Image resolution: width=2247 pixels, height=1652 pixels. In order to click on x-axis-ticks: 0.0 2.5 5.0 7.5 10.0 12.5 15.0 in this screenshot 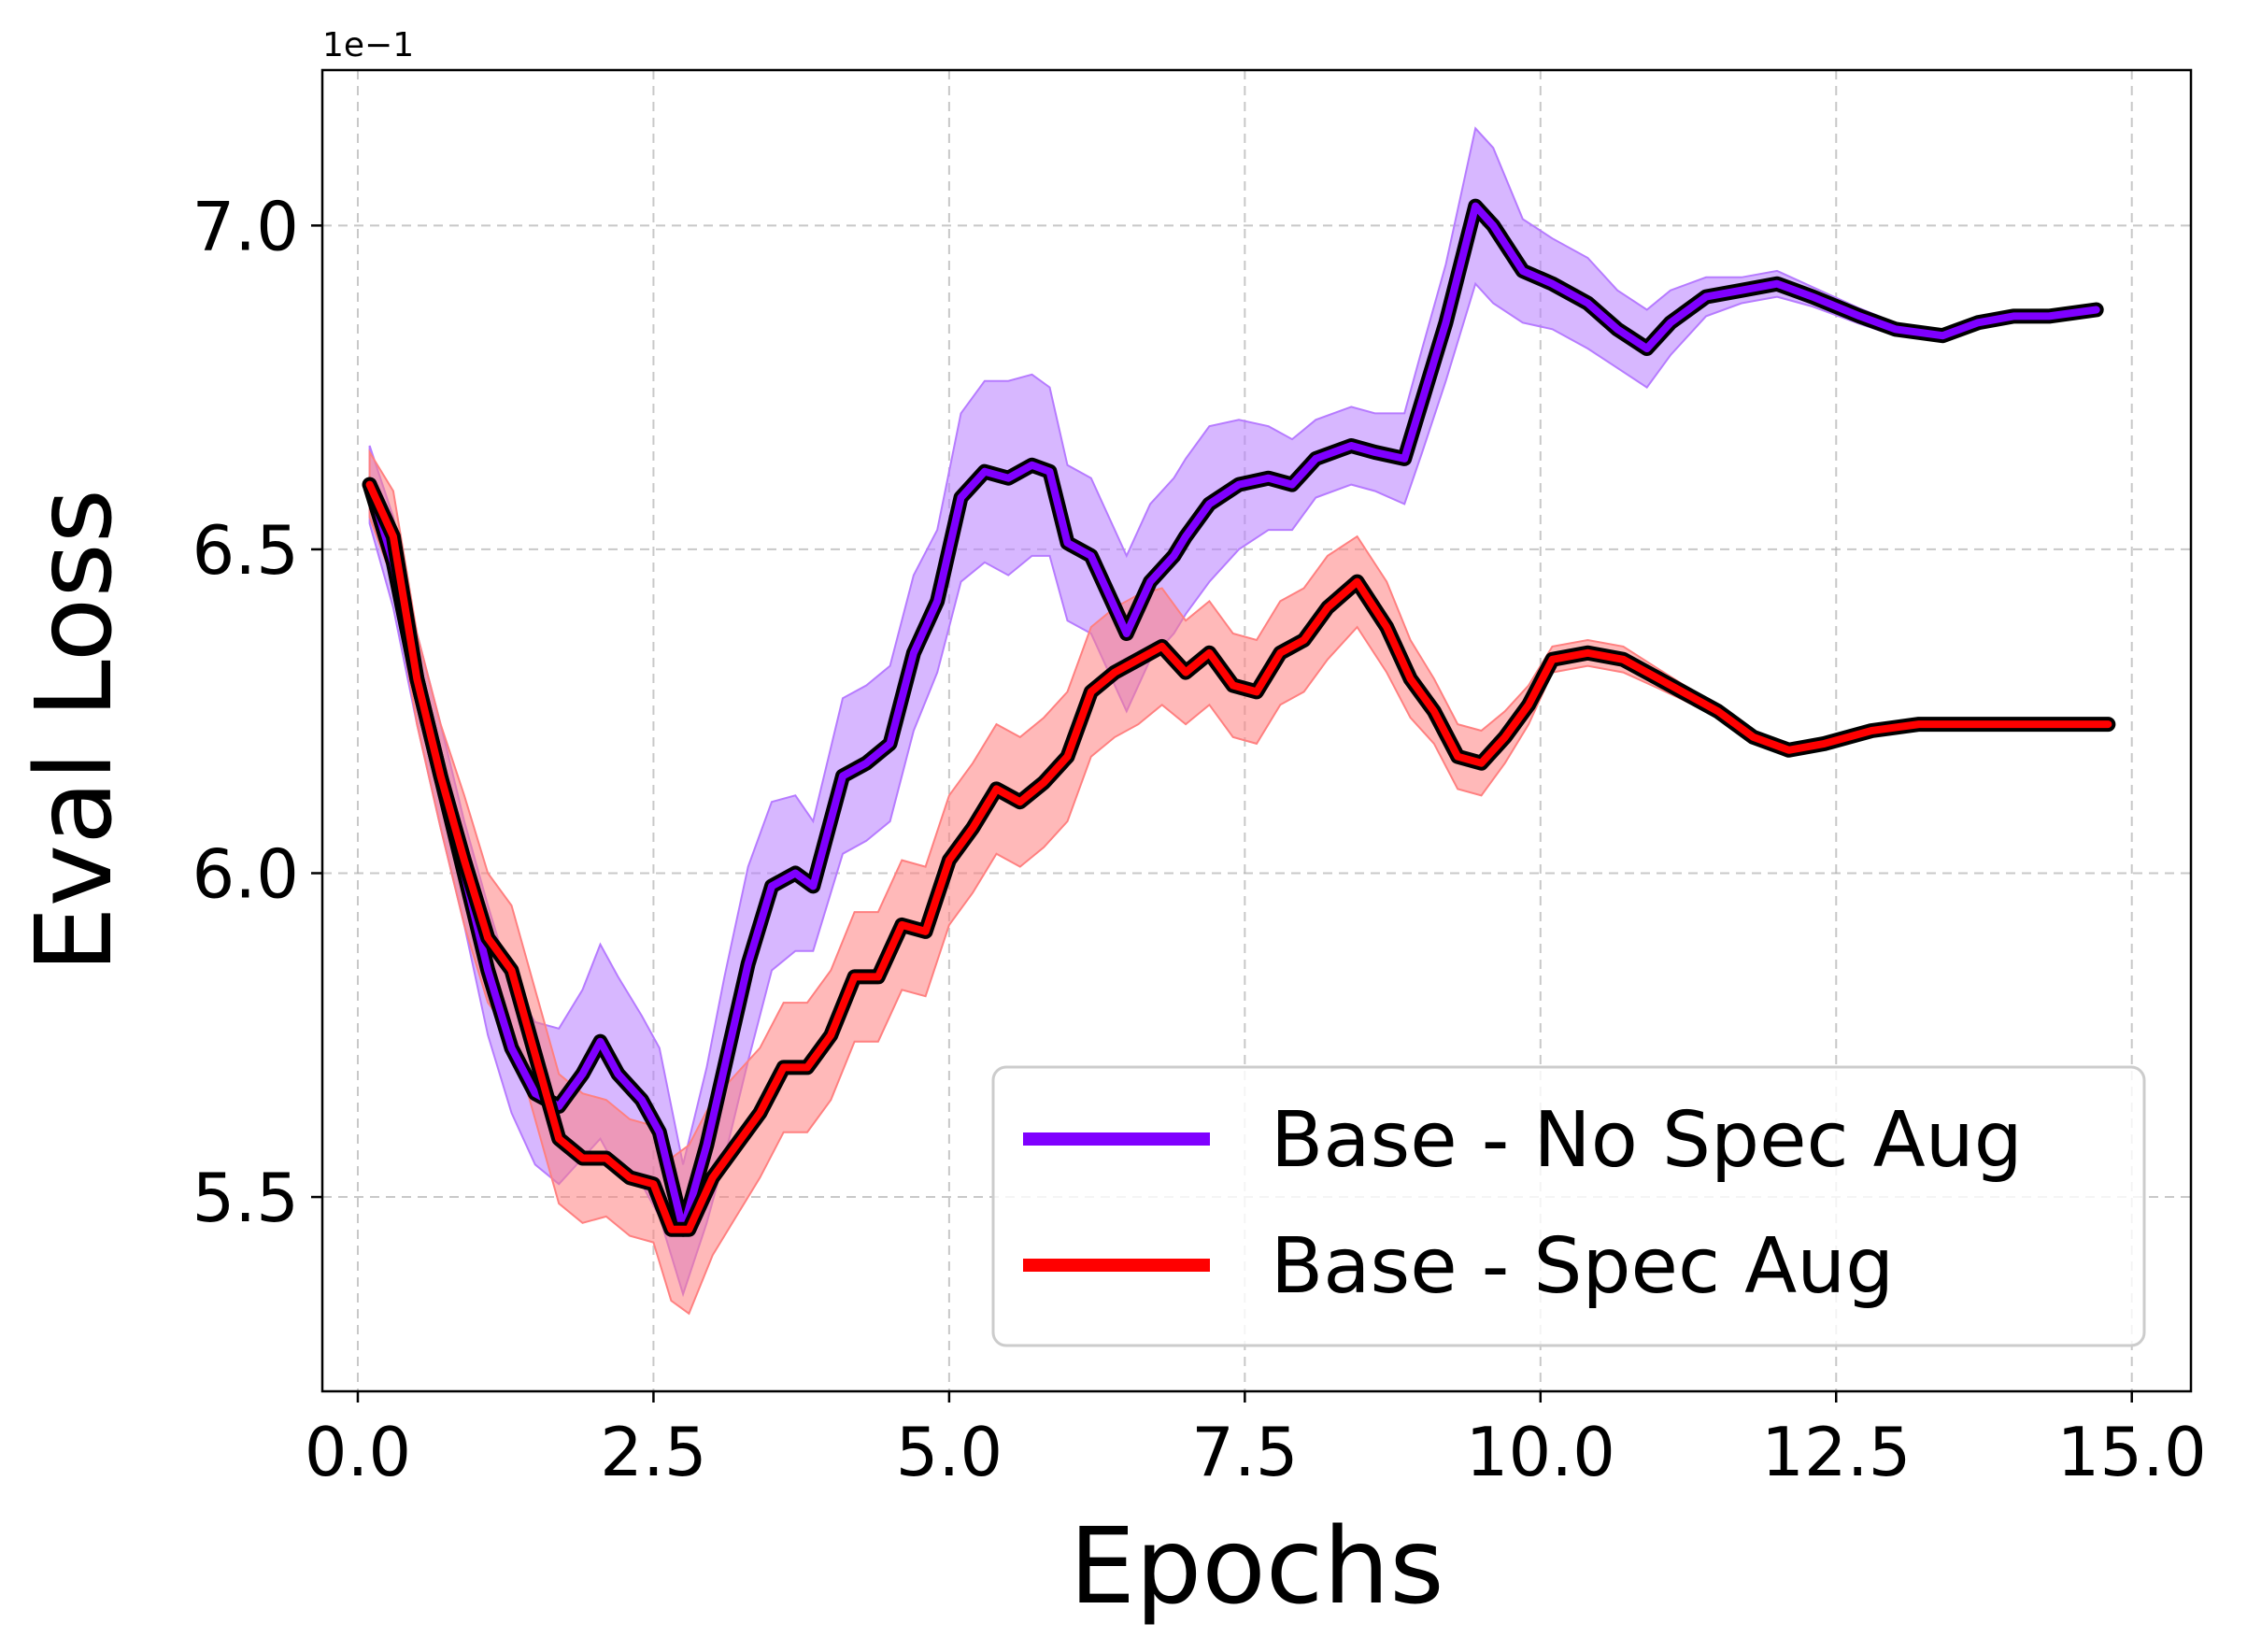, I will do `click(1256, 1441)`.